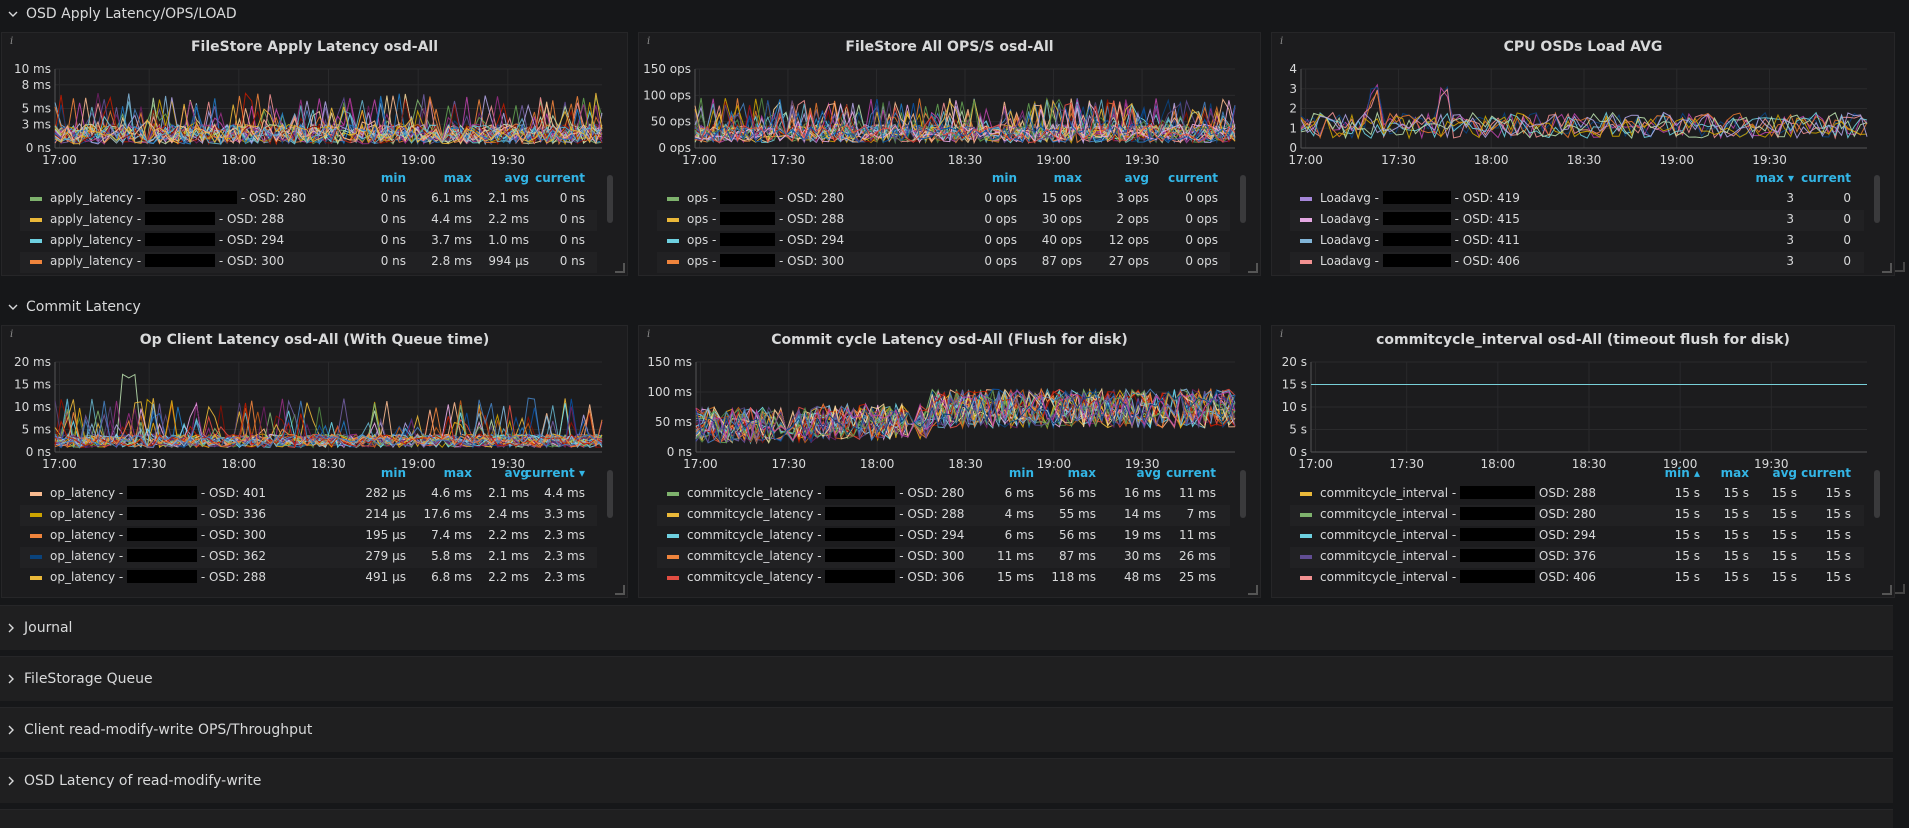  What do you see at coordinates (158, 556) in the screenshot?
I see `legend-series-name: op_latency - - OSD: 362` at bounding box center [158, 556].